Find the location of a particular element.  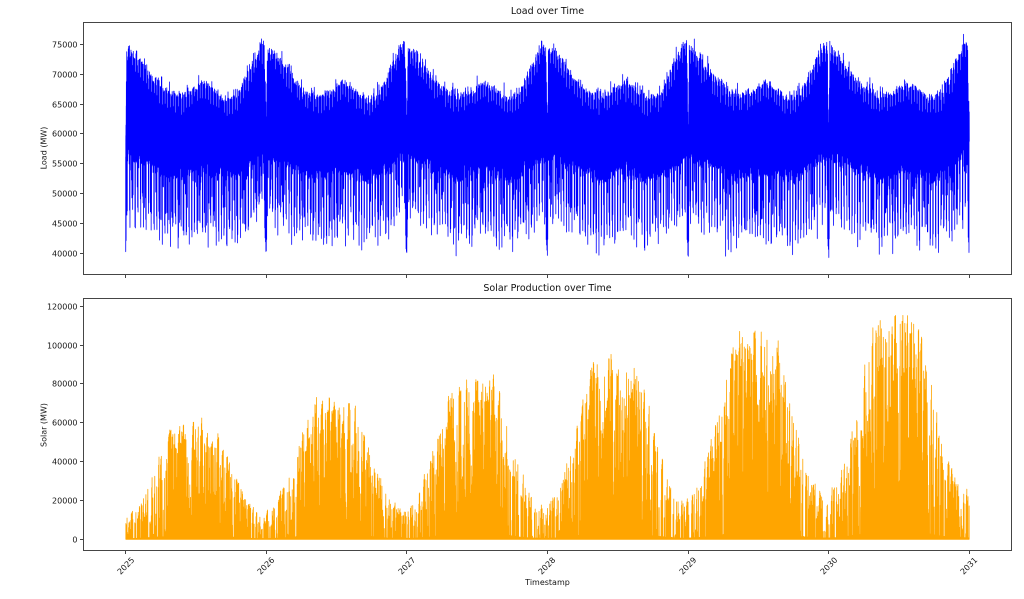

x-axis-label: Timestamp is located at coordinates (547, 582).